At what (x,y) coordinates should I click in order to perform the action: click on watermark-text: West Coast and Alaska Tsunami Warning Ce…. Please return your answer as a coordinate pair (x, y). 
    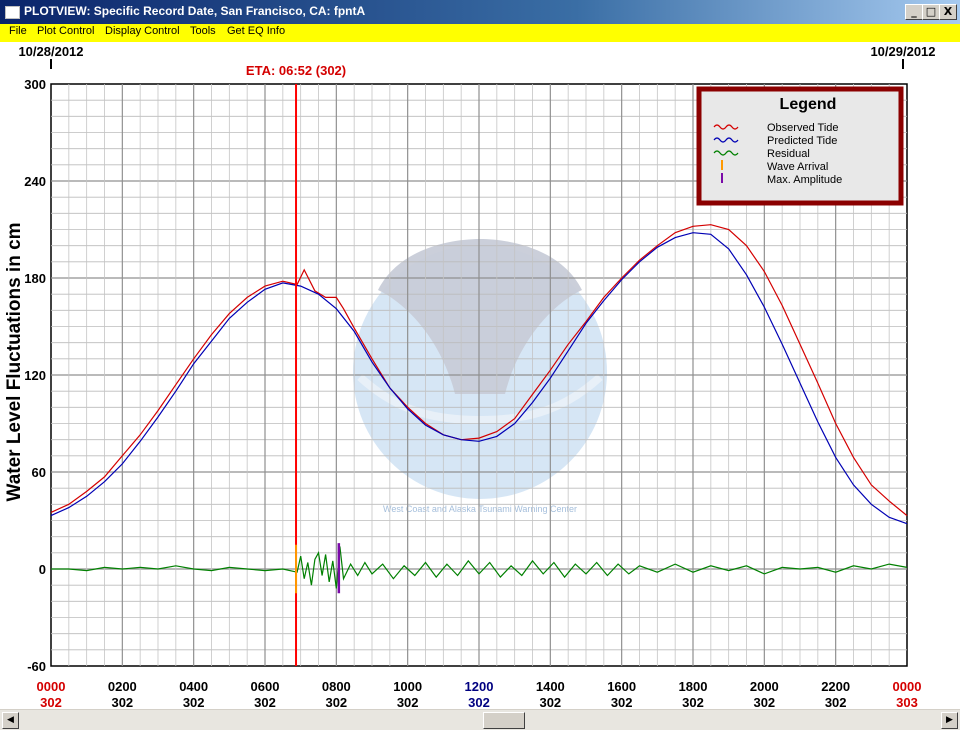
    Looking at the image, I should click on (480, 509).